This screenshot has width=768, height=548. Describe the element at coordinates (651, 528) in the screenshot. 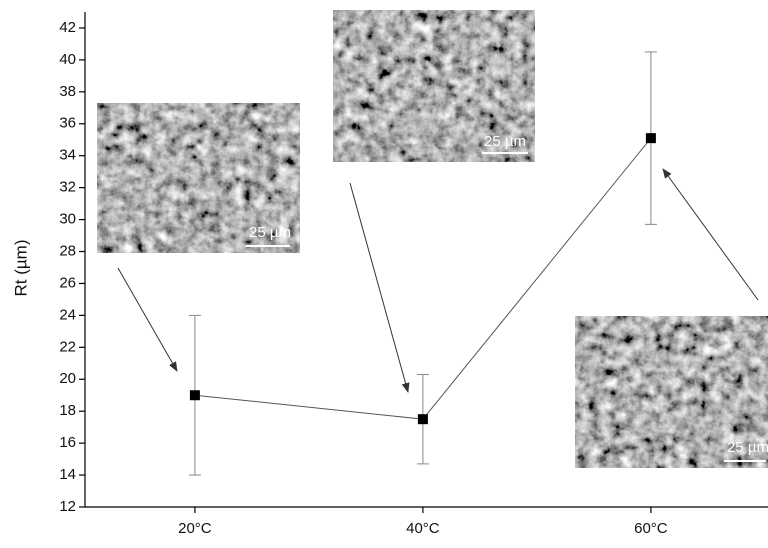

I see `x-tick-label: 60°C` at that location.